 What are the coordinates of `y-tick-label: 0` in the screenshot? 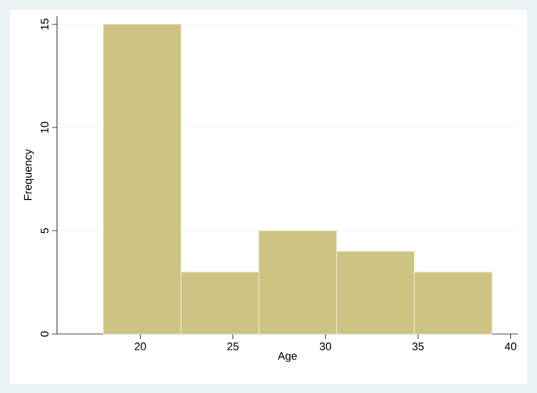 It's located at (44, 334).